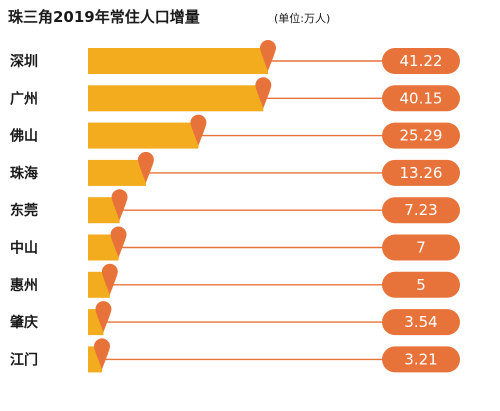  I want to click on bar-row-8: 江门 3.21, so click(235, 355).